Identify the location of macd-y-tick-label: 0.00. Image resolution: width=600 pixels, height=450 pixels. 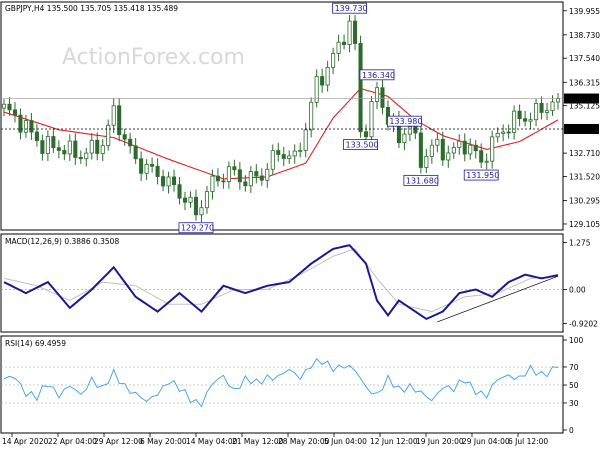
(577, 289).